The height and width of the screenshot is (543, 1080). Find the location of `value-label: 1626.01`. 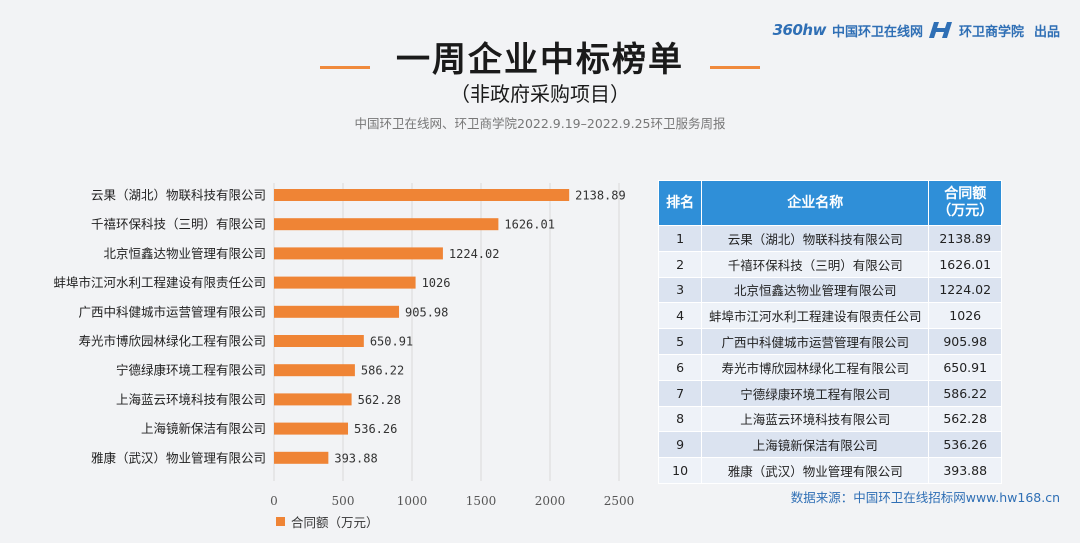

value-label: 1626.01 is located at coordinates (529, 225).